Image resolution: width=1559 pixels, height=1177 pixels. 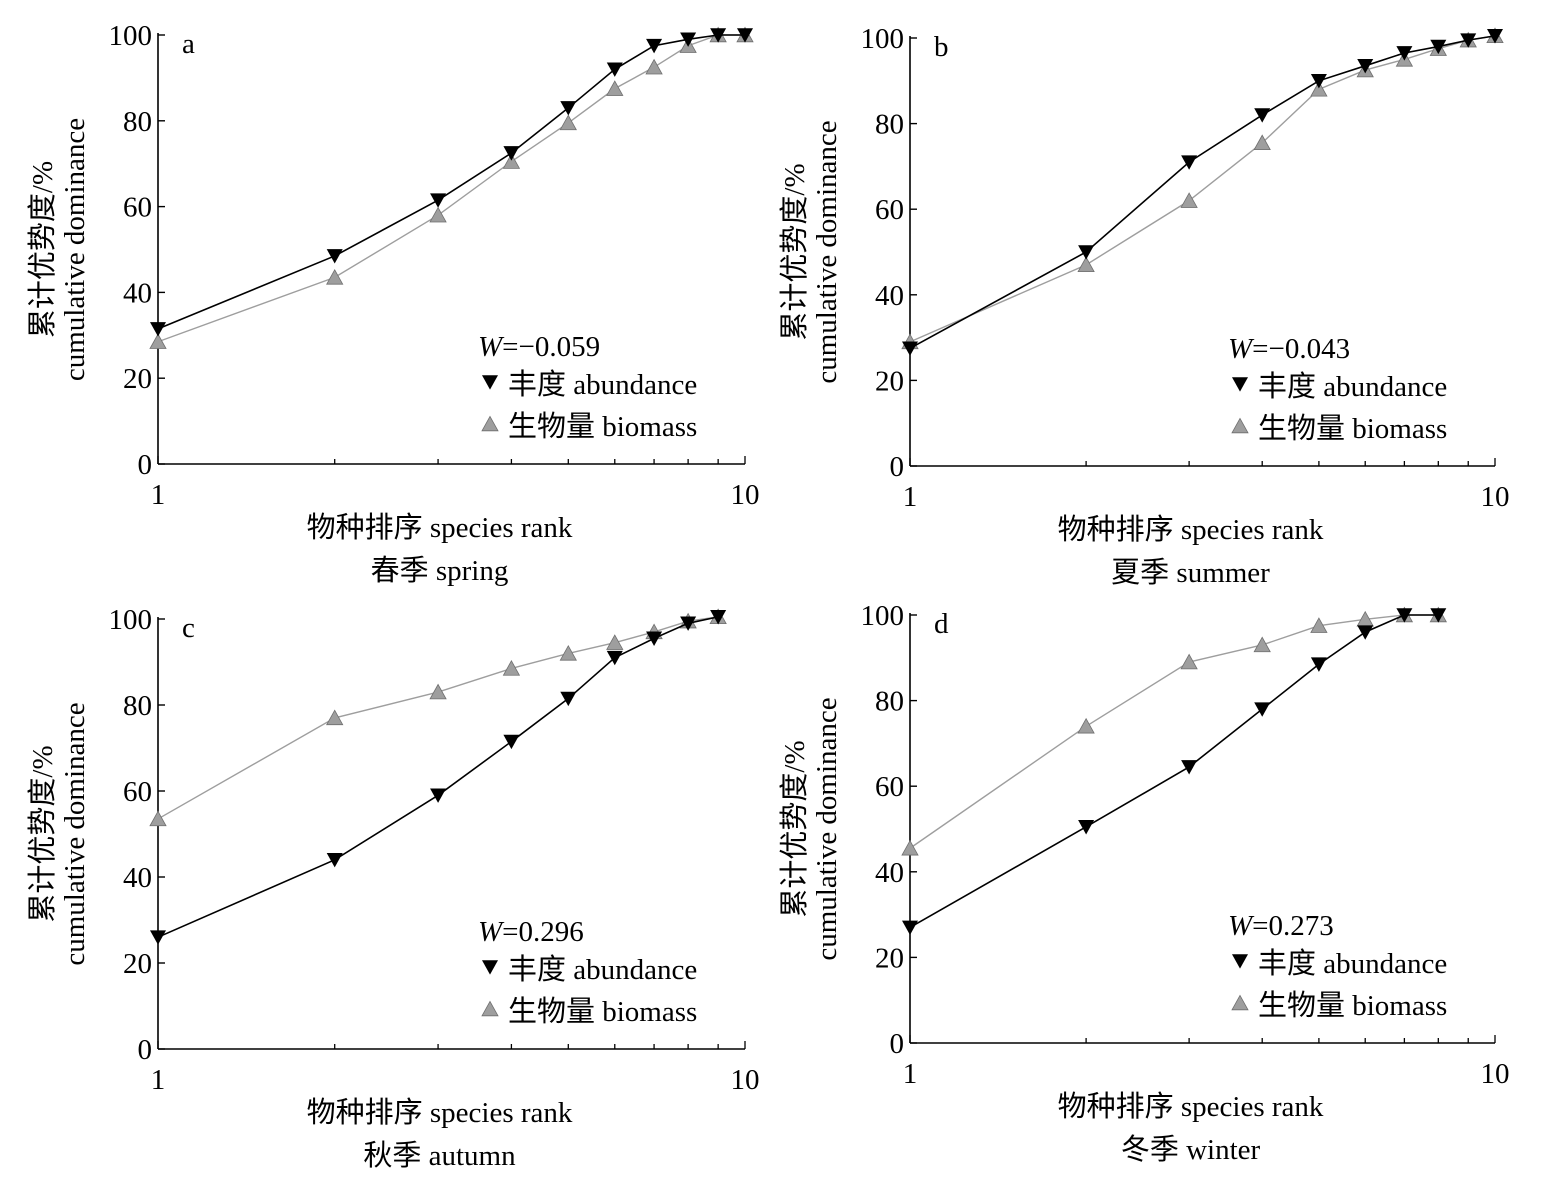 What do you see at coordinates (188, 44) in the screenshot?
I see `panel-label: a` at bounding box center [188, 44].